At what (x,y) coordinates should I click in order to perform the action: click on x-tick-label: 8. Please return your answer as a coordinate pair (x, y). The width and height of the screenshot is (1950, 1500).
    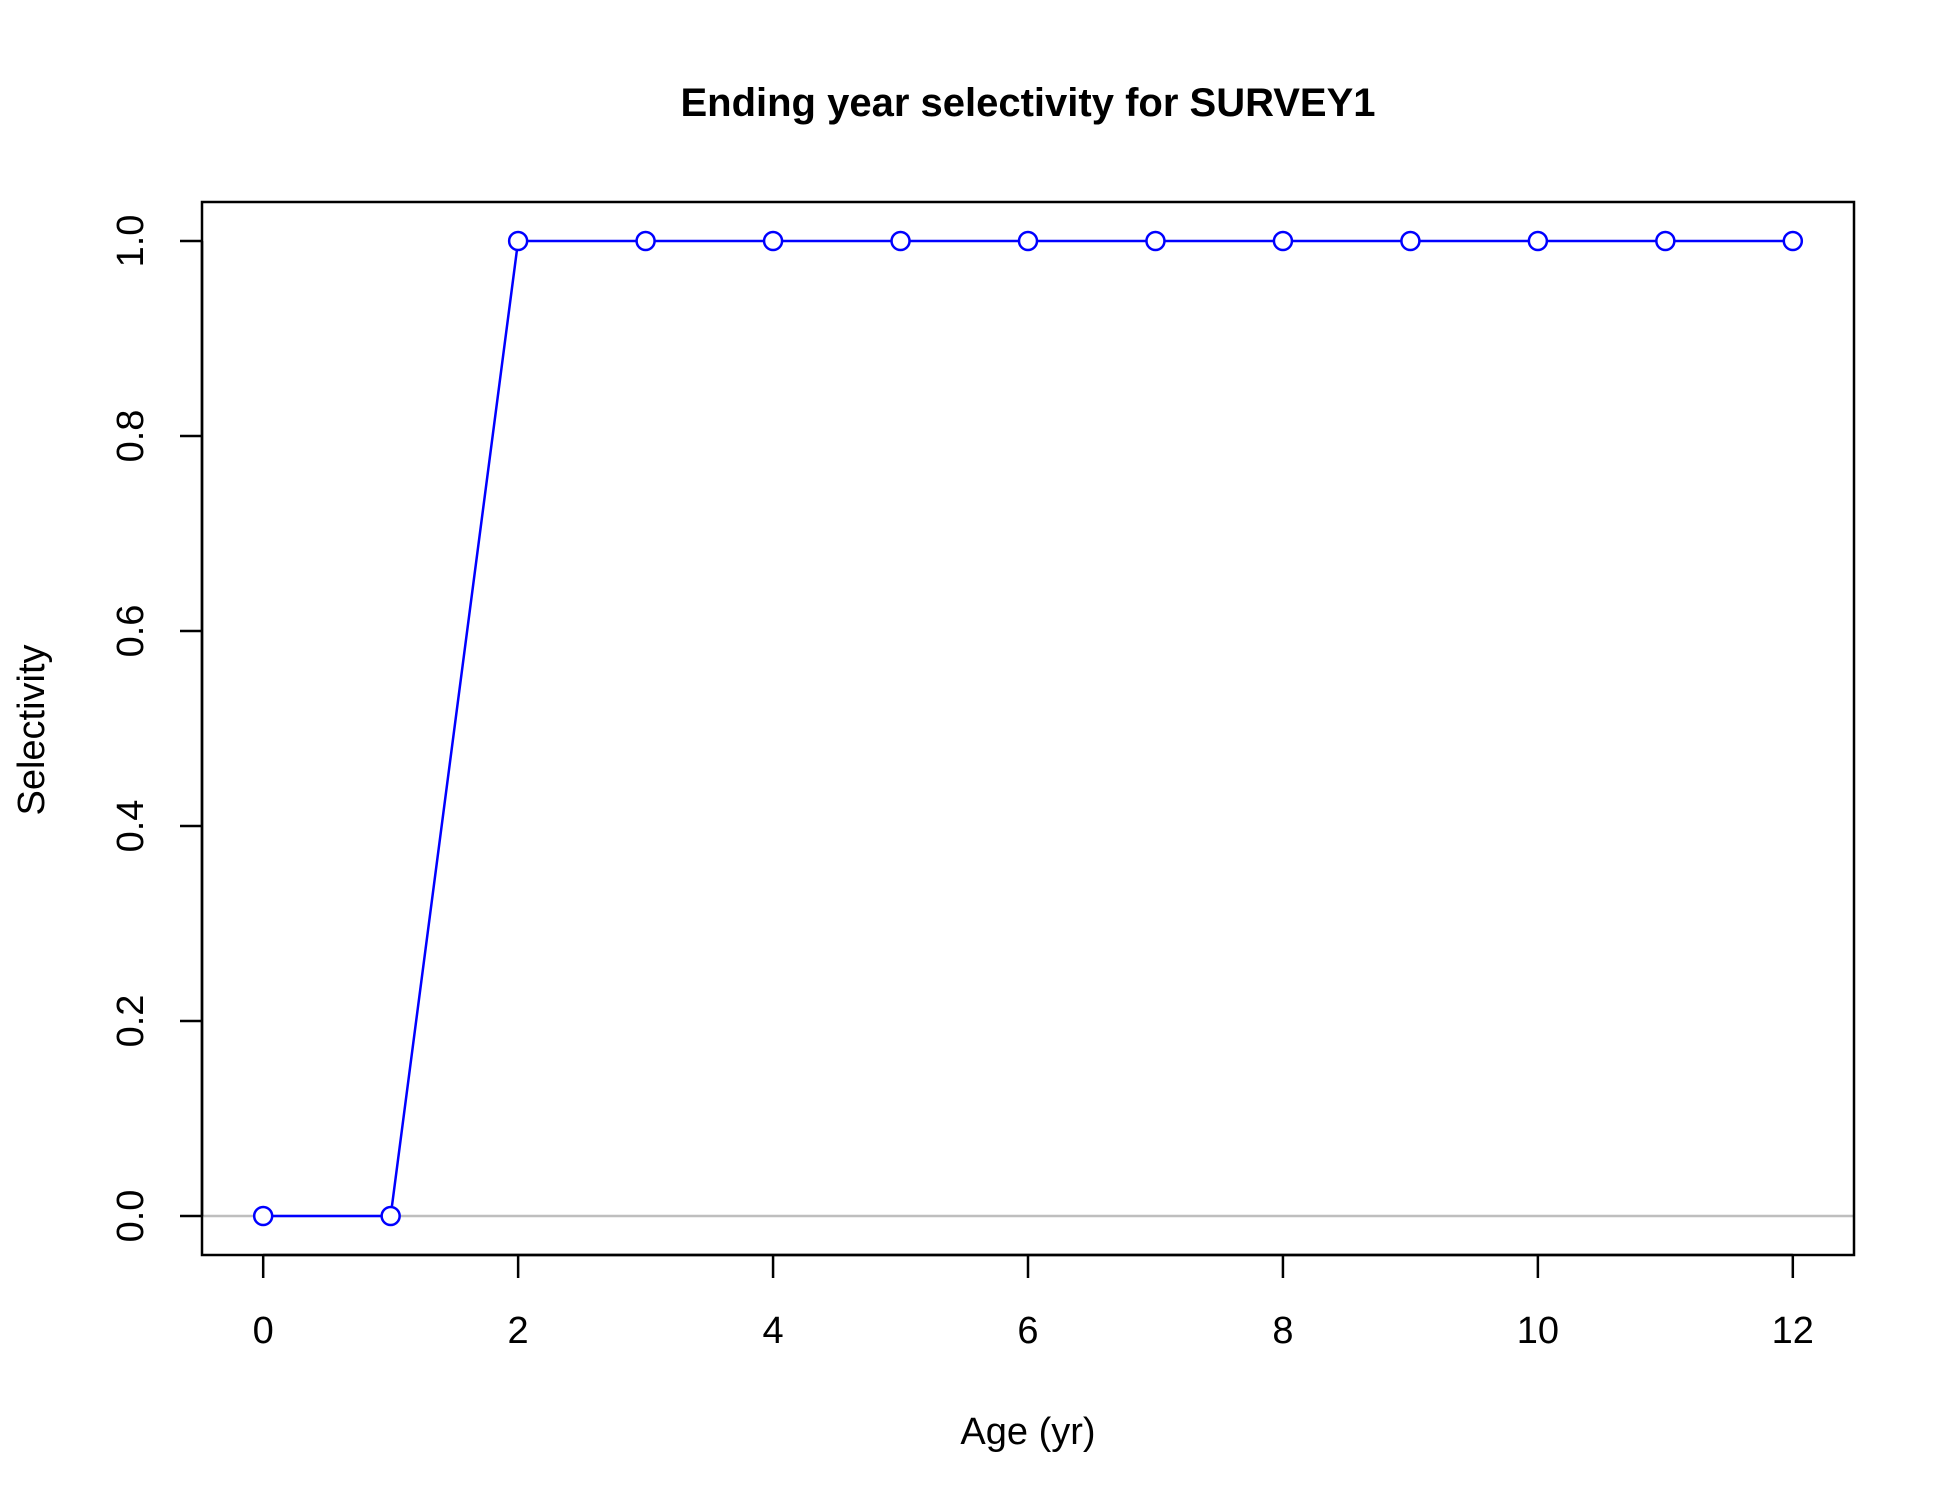
    Looking at the image, I should click on (1282, 1331).